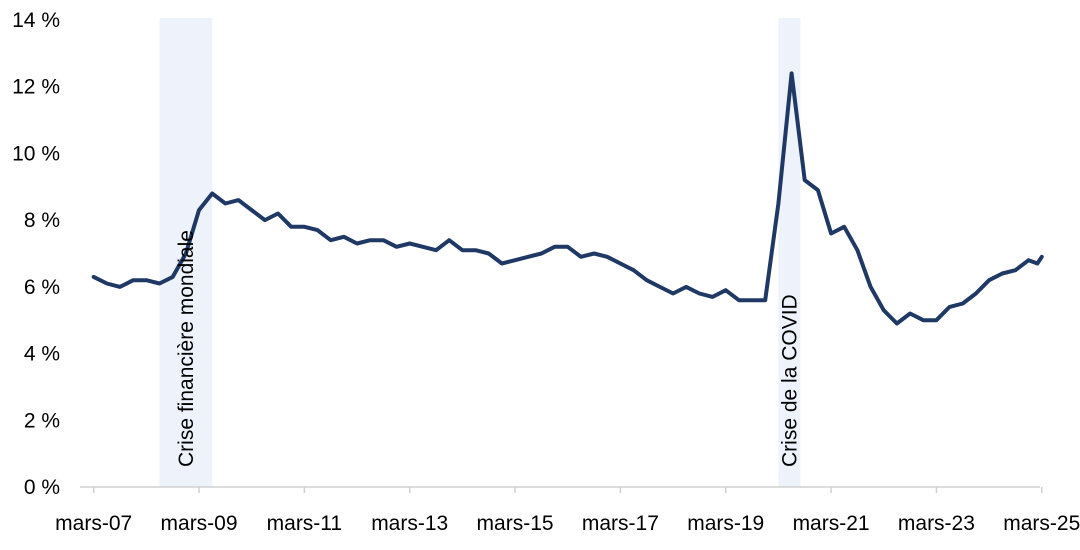 Image resolution: width=1080 pixels, height=550 pixels. I want to click on shaded-period-label-1: Crise financière mondiale, so click(186, 348).